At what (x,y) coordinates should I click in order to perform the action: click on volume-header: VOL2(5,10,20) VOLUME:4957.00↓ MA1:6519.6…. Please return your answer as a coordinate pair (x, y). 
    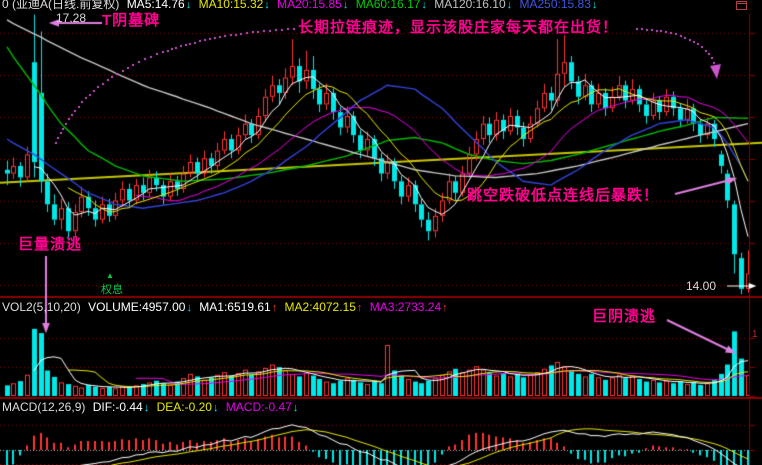
    Looking at the image, I should click on (227, 307).